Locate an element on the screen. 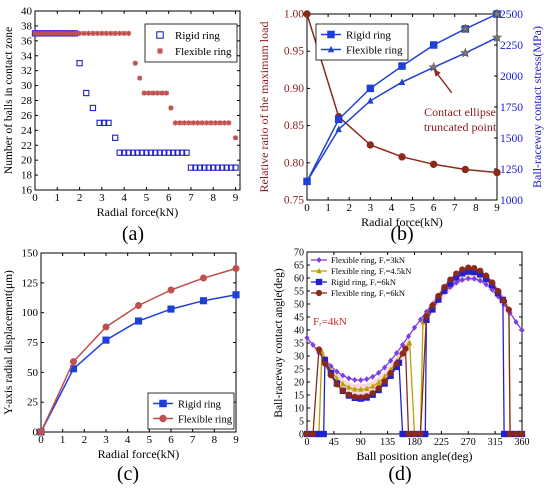  panel-b-right-y-tick-label: 1000 is located at coordinates (511, 201).